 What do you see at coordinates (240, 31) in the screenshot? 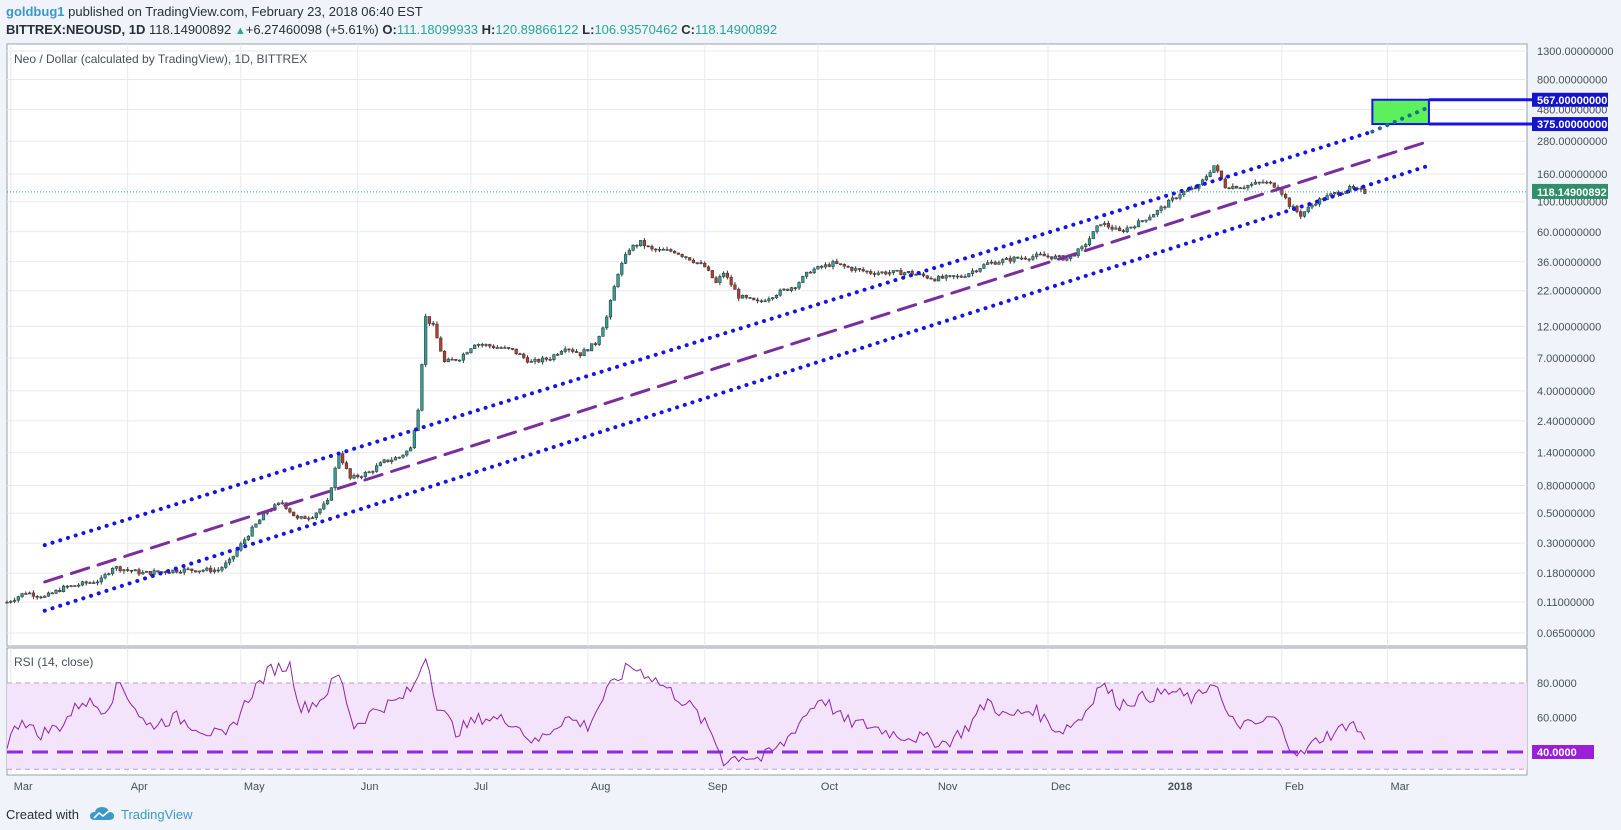
I see `up-arrow-icon: ▲` at bounding box center [240, 31].